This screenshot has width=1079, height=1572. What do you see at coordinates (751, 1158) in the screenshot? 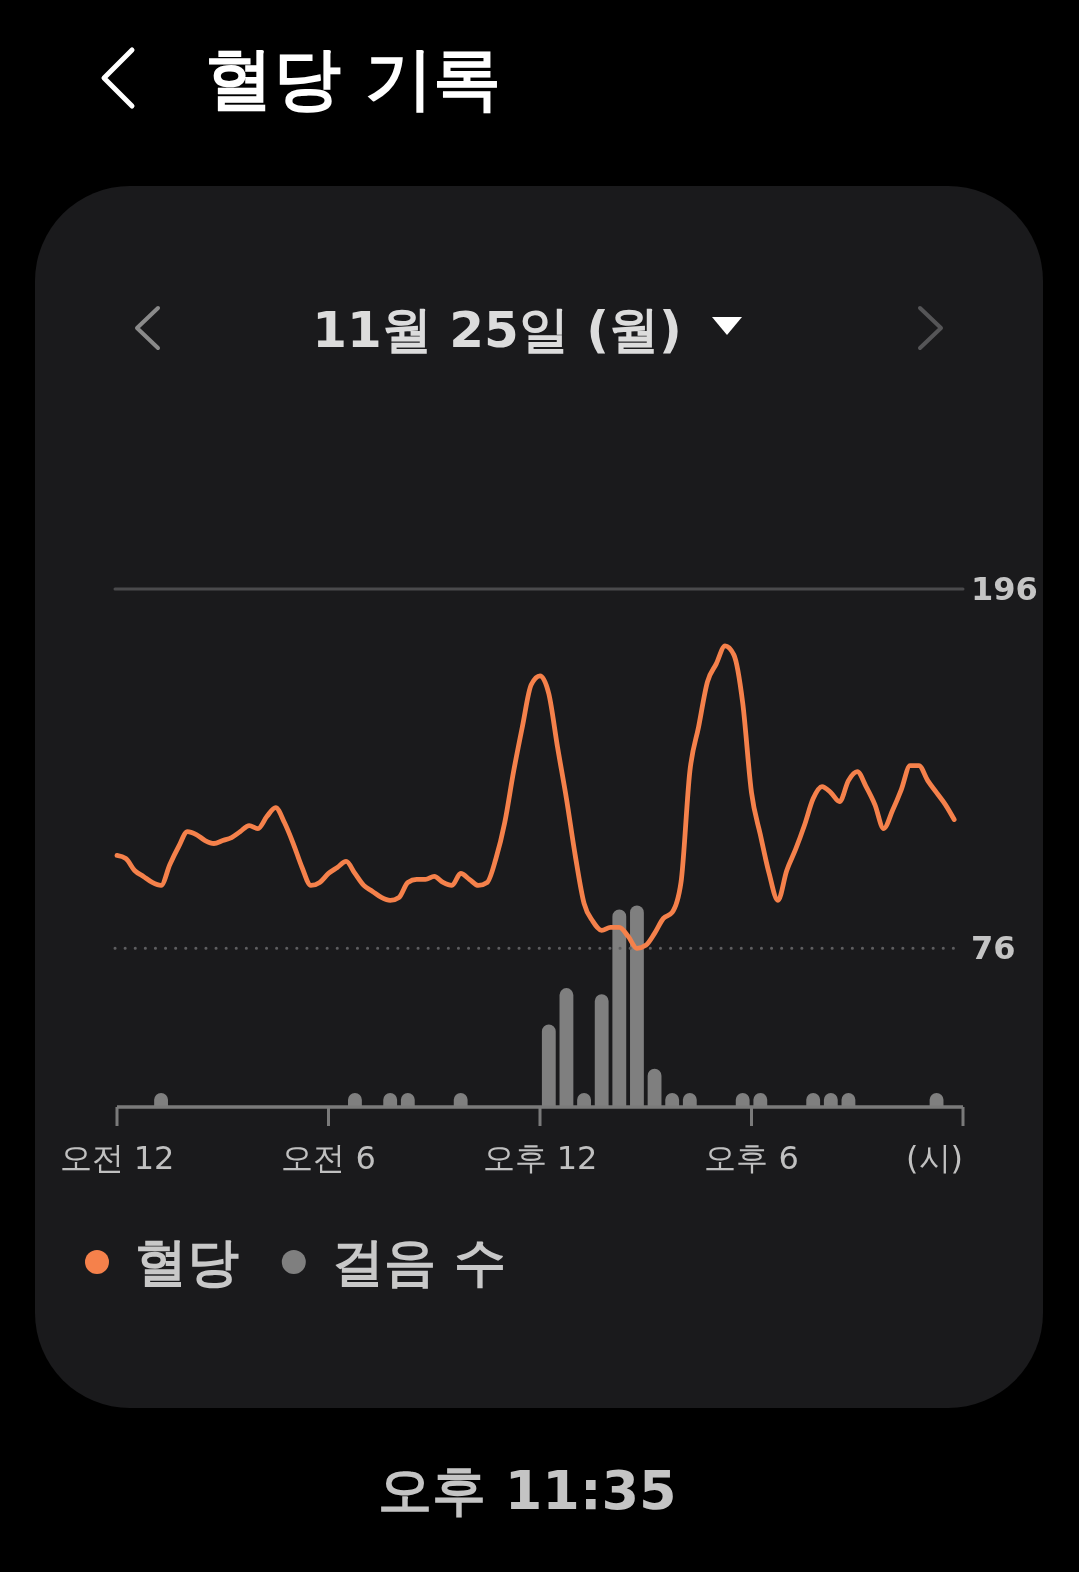
I see `x-tick-label: 오후 6` at bounding box center [751, 1158].